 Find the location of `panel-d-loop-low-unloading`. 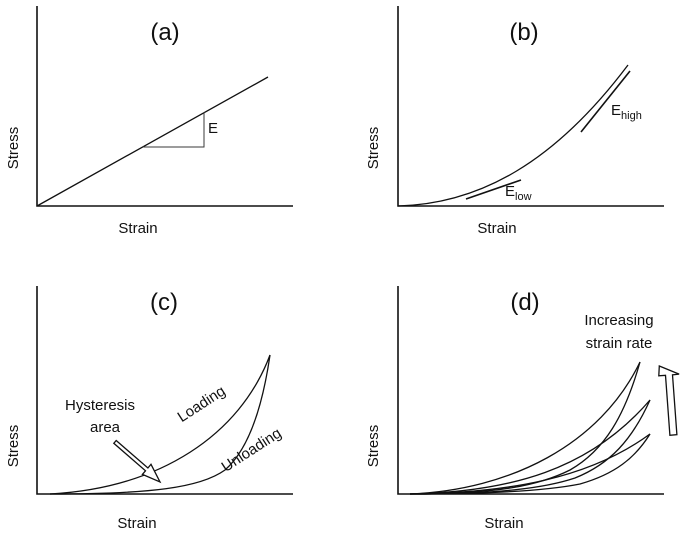

panel-d-loop-low-unloading is located at coordinates (530, 464).